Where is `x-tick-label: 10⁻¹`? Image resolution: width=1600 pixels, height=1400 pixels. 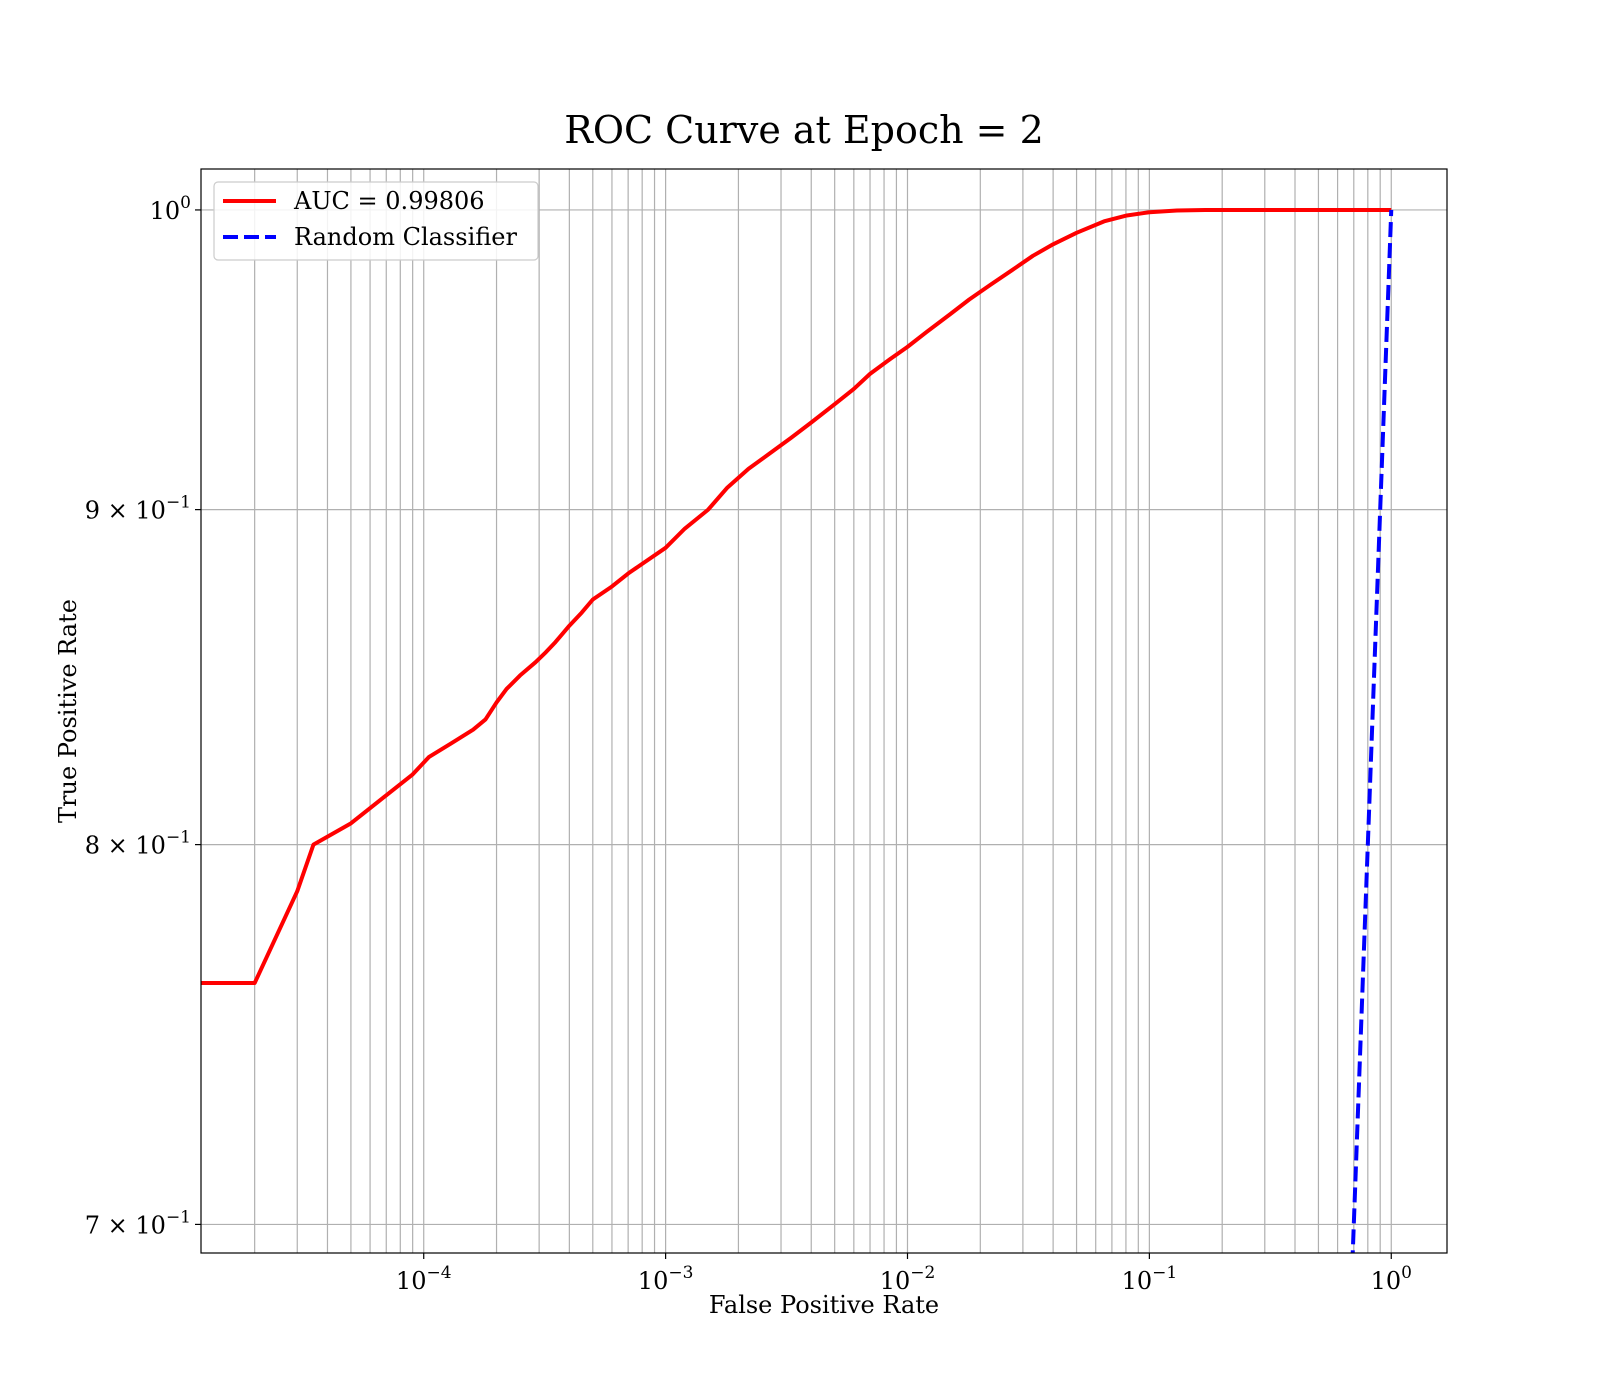
x-tick-label: 10⁻¹ is located at coordinates (1150, 1279).